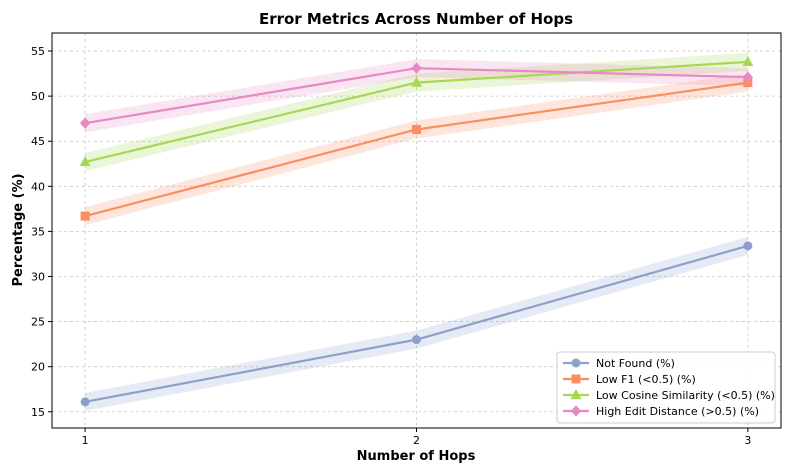  What do you see at coordinates (38, 412) in the screenshot?
I see `y-tick-label: 15` at bounding box center [38, 412].